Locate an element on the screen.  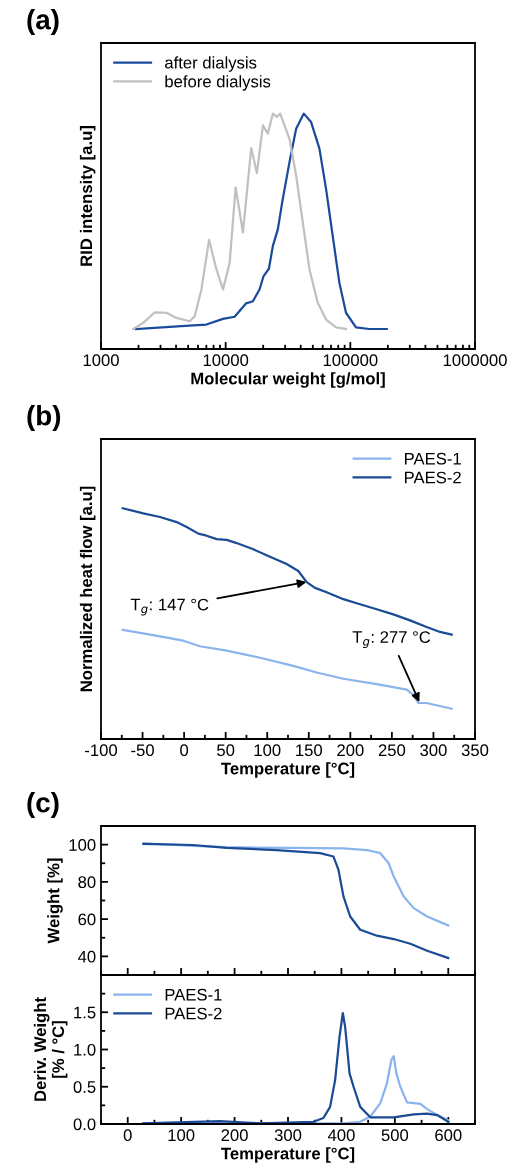
x-axis-title: Molecular weight [g/mol] is located at coordinates (288, 380).